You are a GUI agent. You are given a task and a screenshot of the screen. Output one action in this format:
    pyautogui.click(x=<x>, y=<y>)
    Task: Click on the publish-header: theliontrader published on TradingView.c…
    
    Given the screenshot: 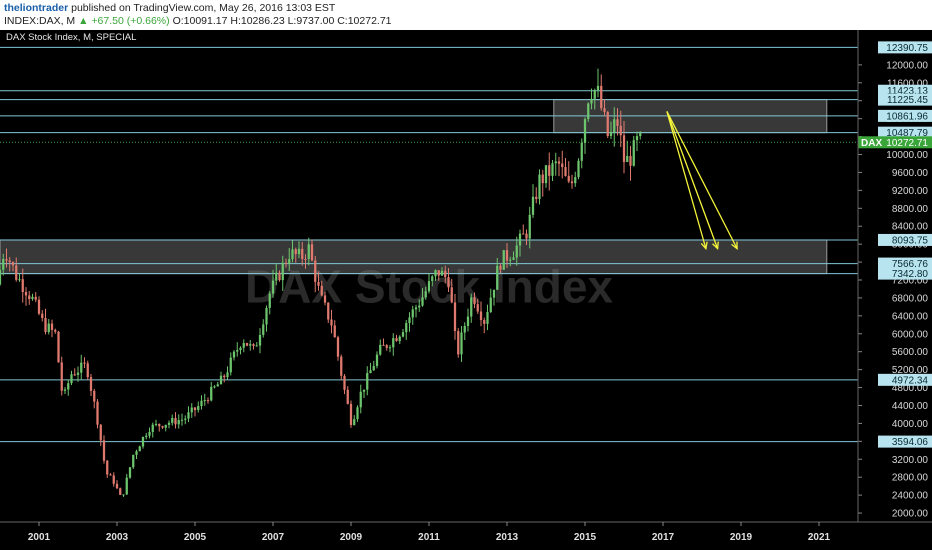 What is the action you would take?
    pyautogui.click(x=466, y=15)
    